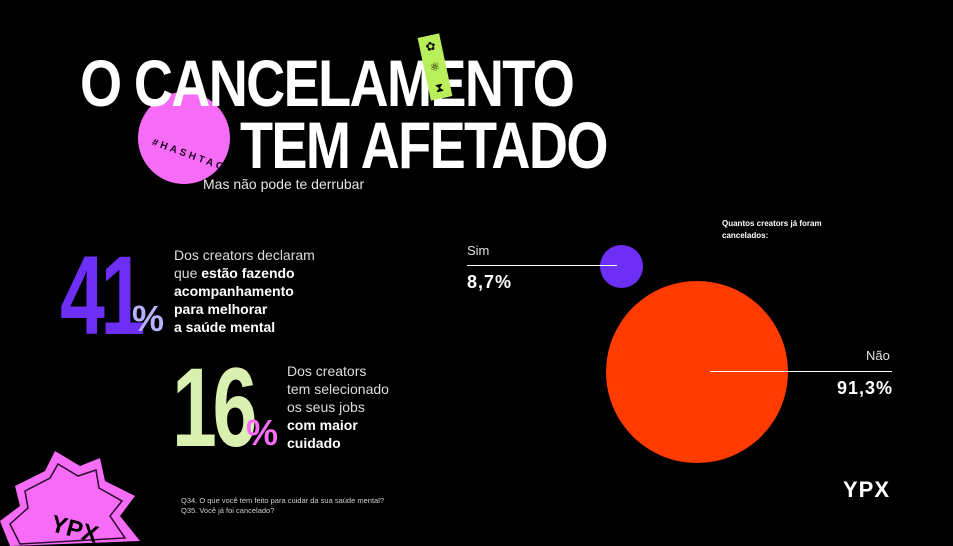 The height and width of the screenshot is (546, 953). Describe the element at coordinates (284, 184) in the screenshot. I see `page-subtitle: Mas não pode te derrubar` at that location.